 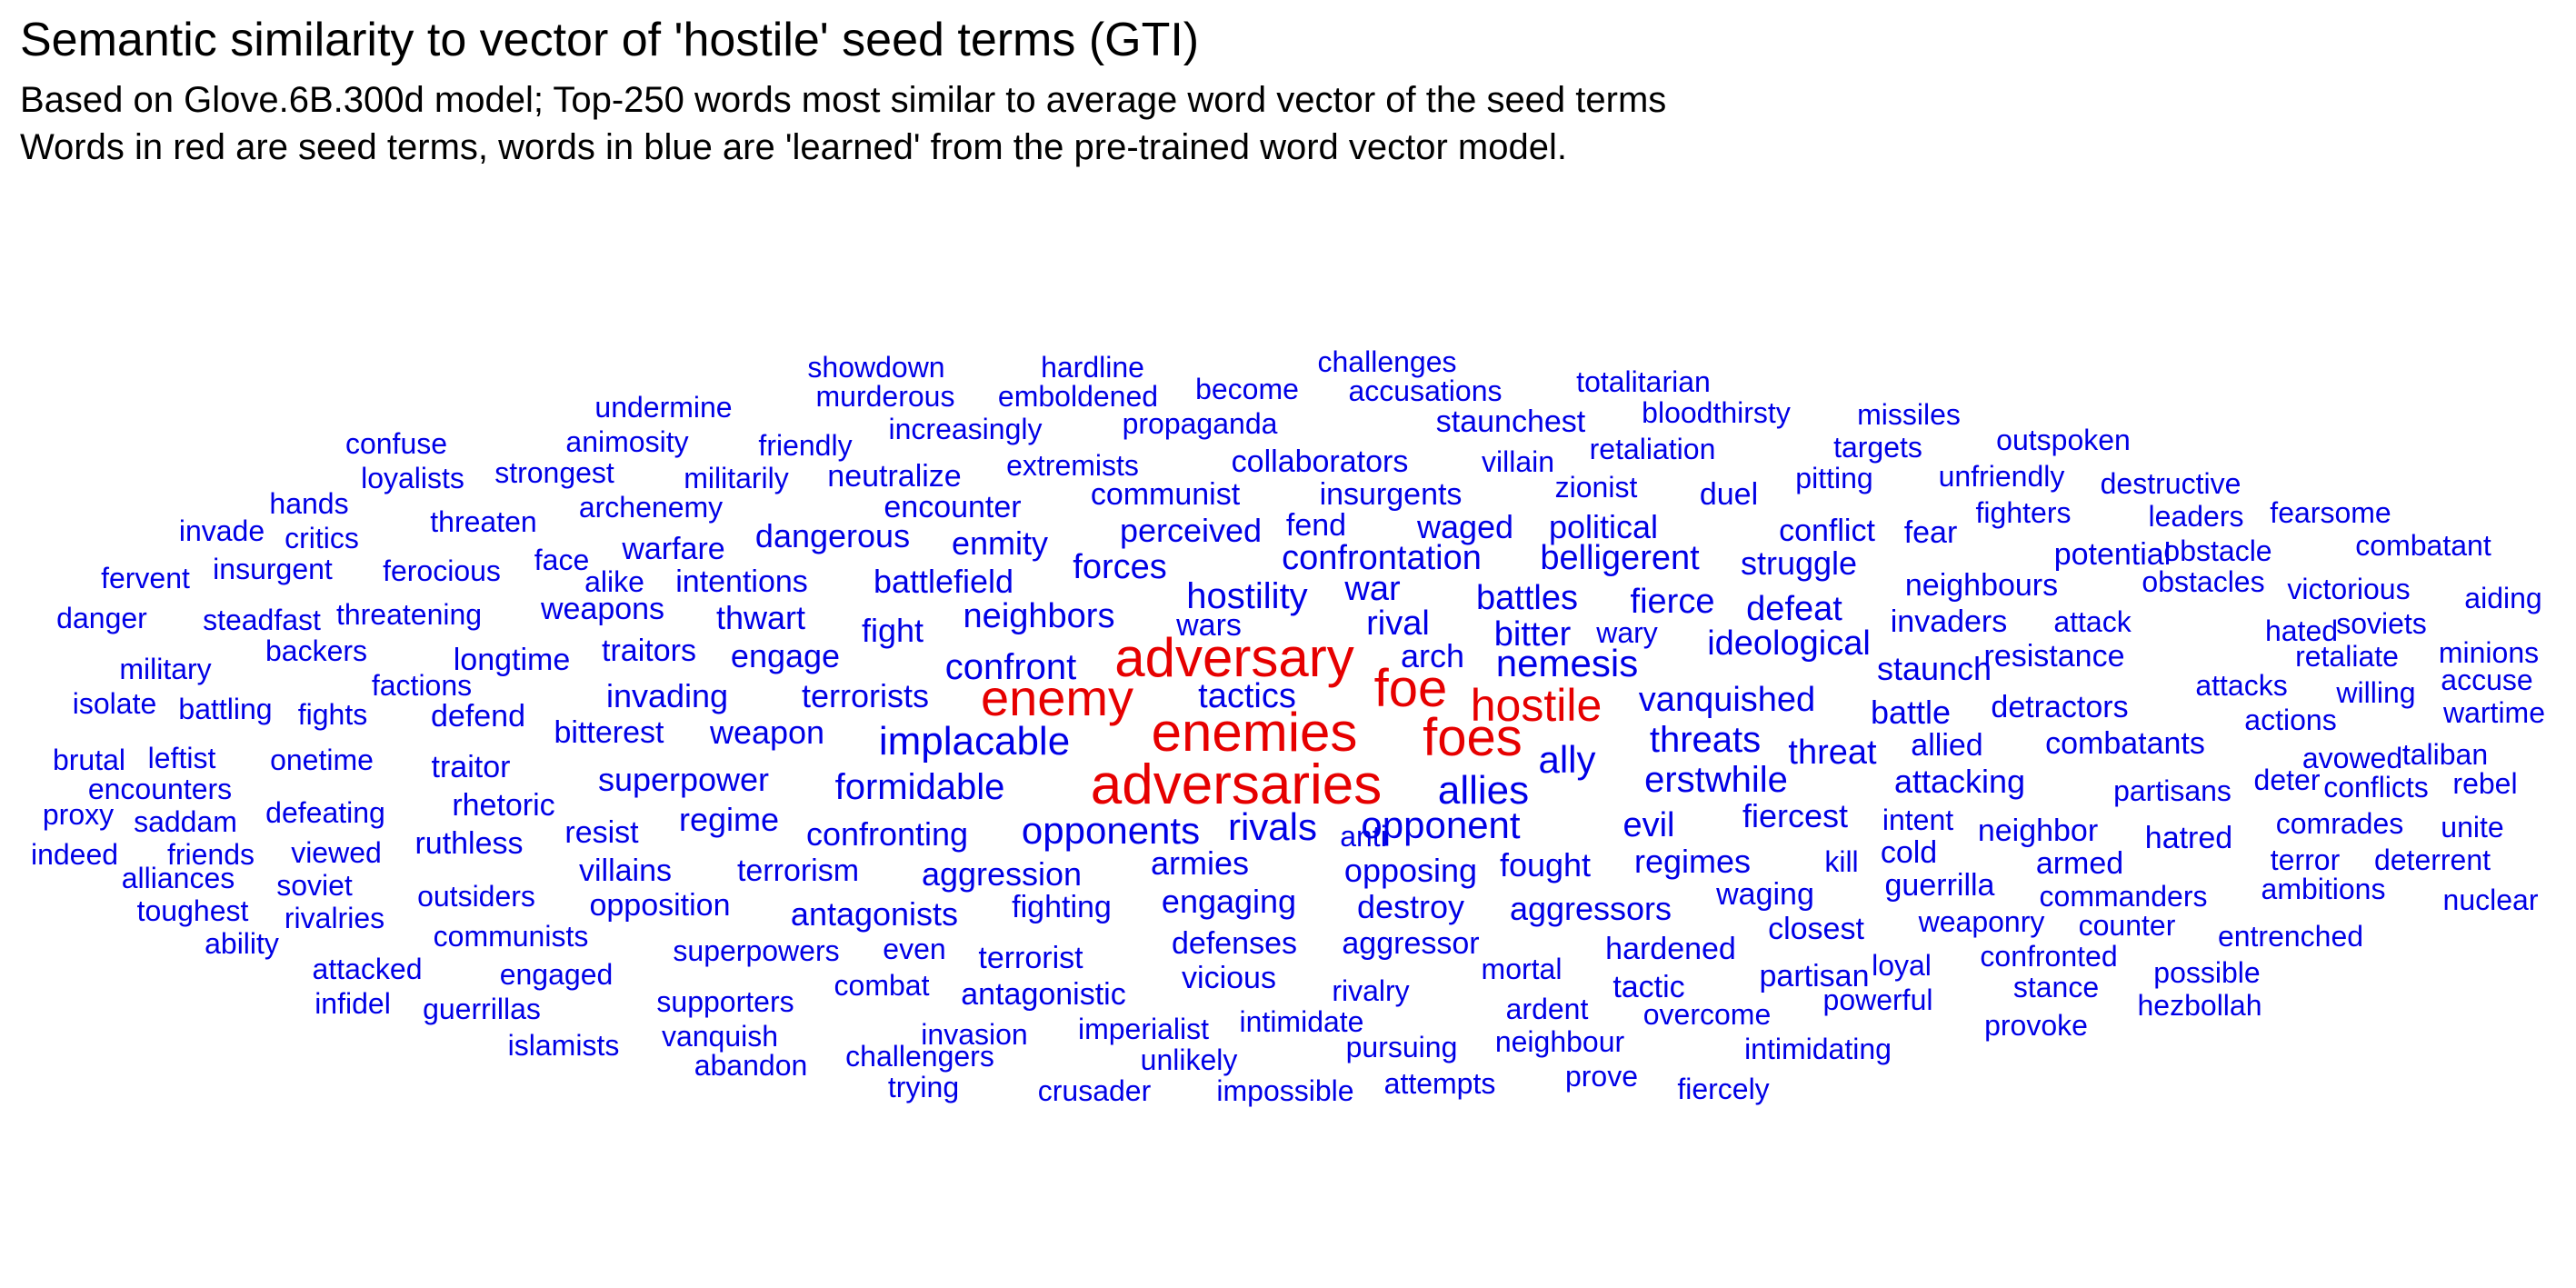 I want to click on word-learned: combat, so click(x=882, y=986).